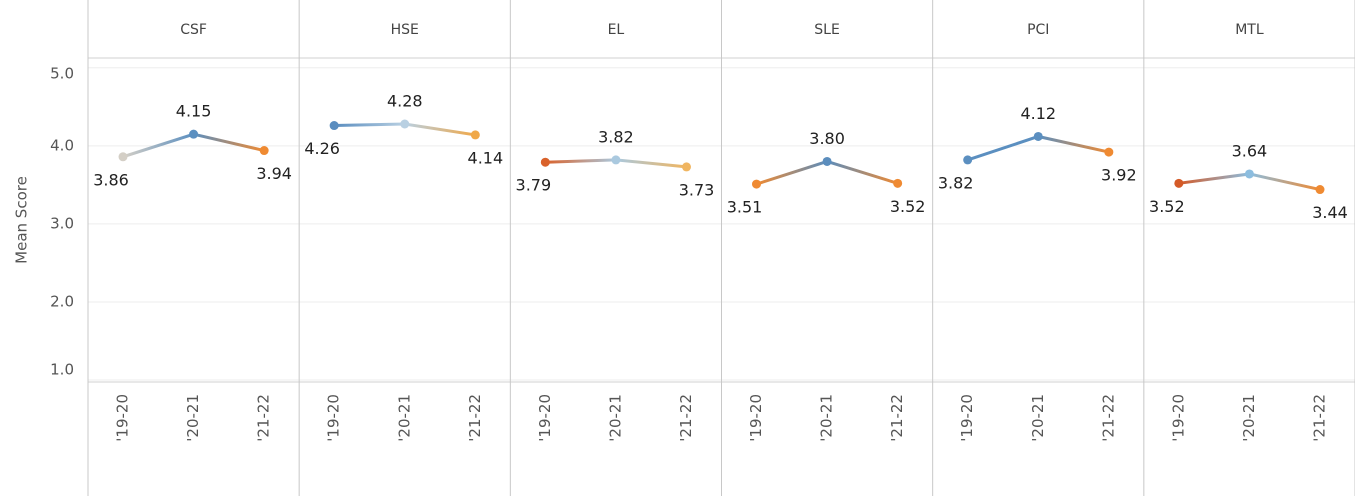 Image resolution: width=1355 pixels, height=496 pixels. I want to click on value-label: 3.94, so click(274, 173).